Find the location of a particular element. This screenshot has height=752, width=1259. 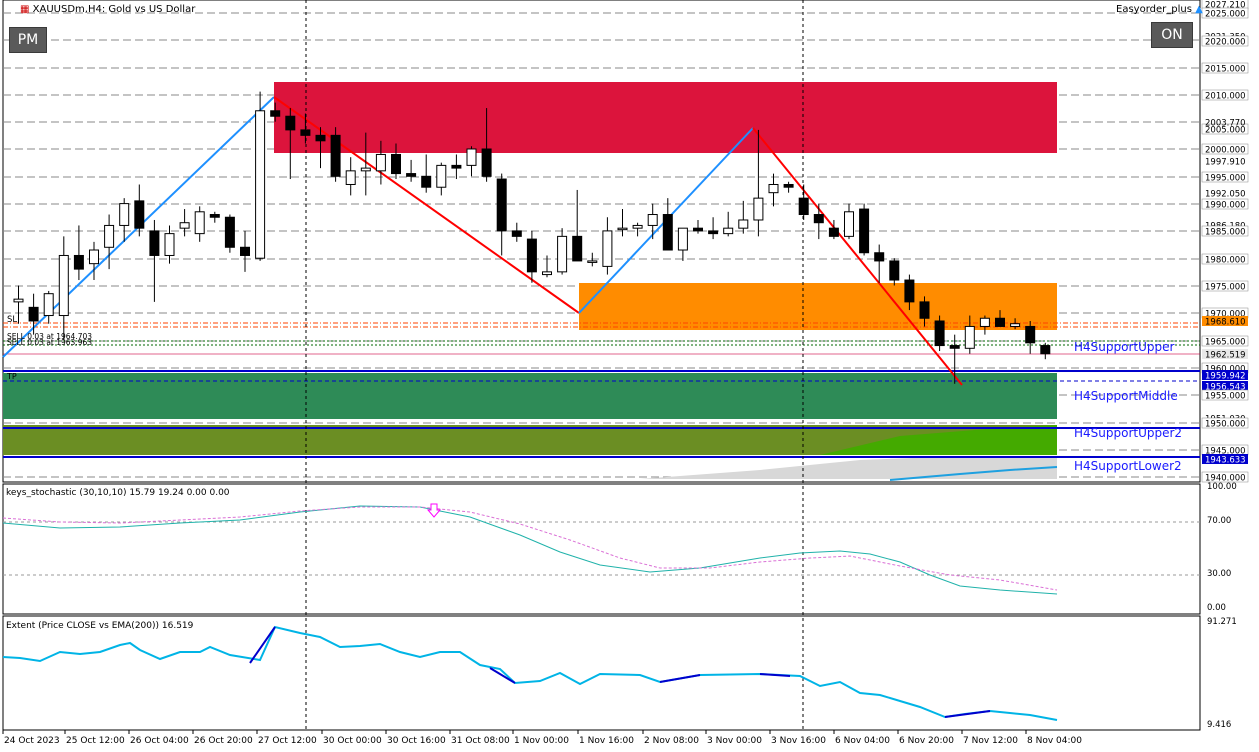

extent-frame is located at coordinates (601, 673).